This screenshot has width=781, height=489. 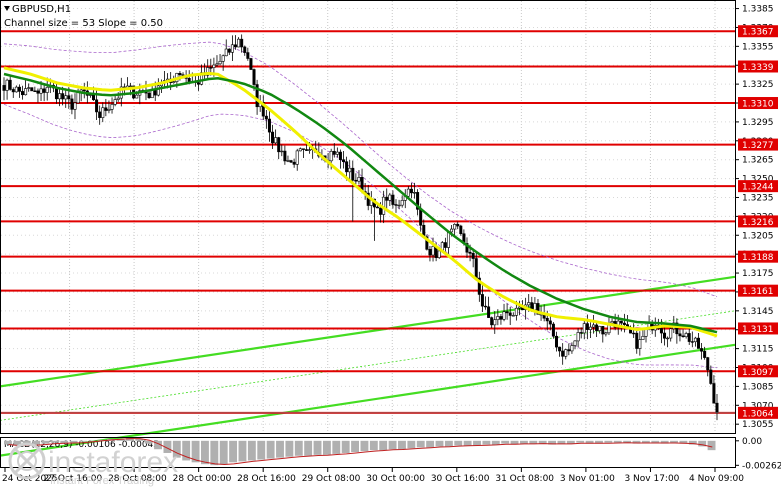 I want to click on x-tick-label: 3 Nov 01:00, so click(x=587, y=479).